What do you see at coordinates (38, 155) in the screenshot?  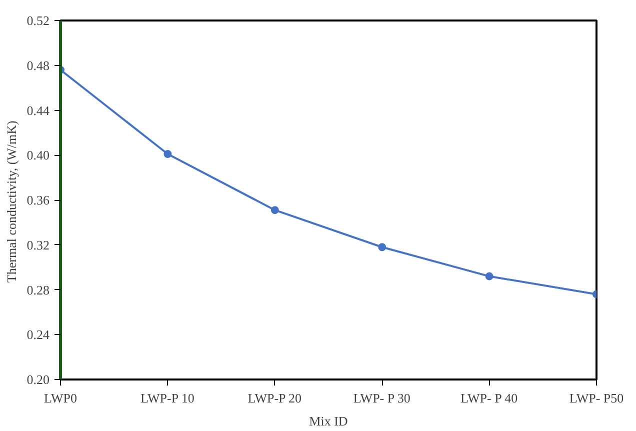 I see `y-tick-label: 0.40` at bounding box center [38, 155].